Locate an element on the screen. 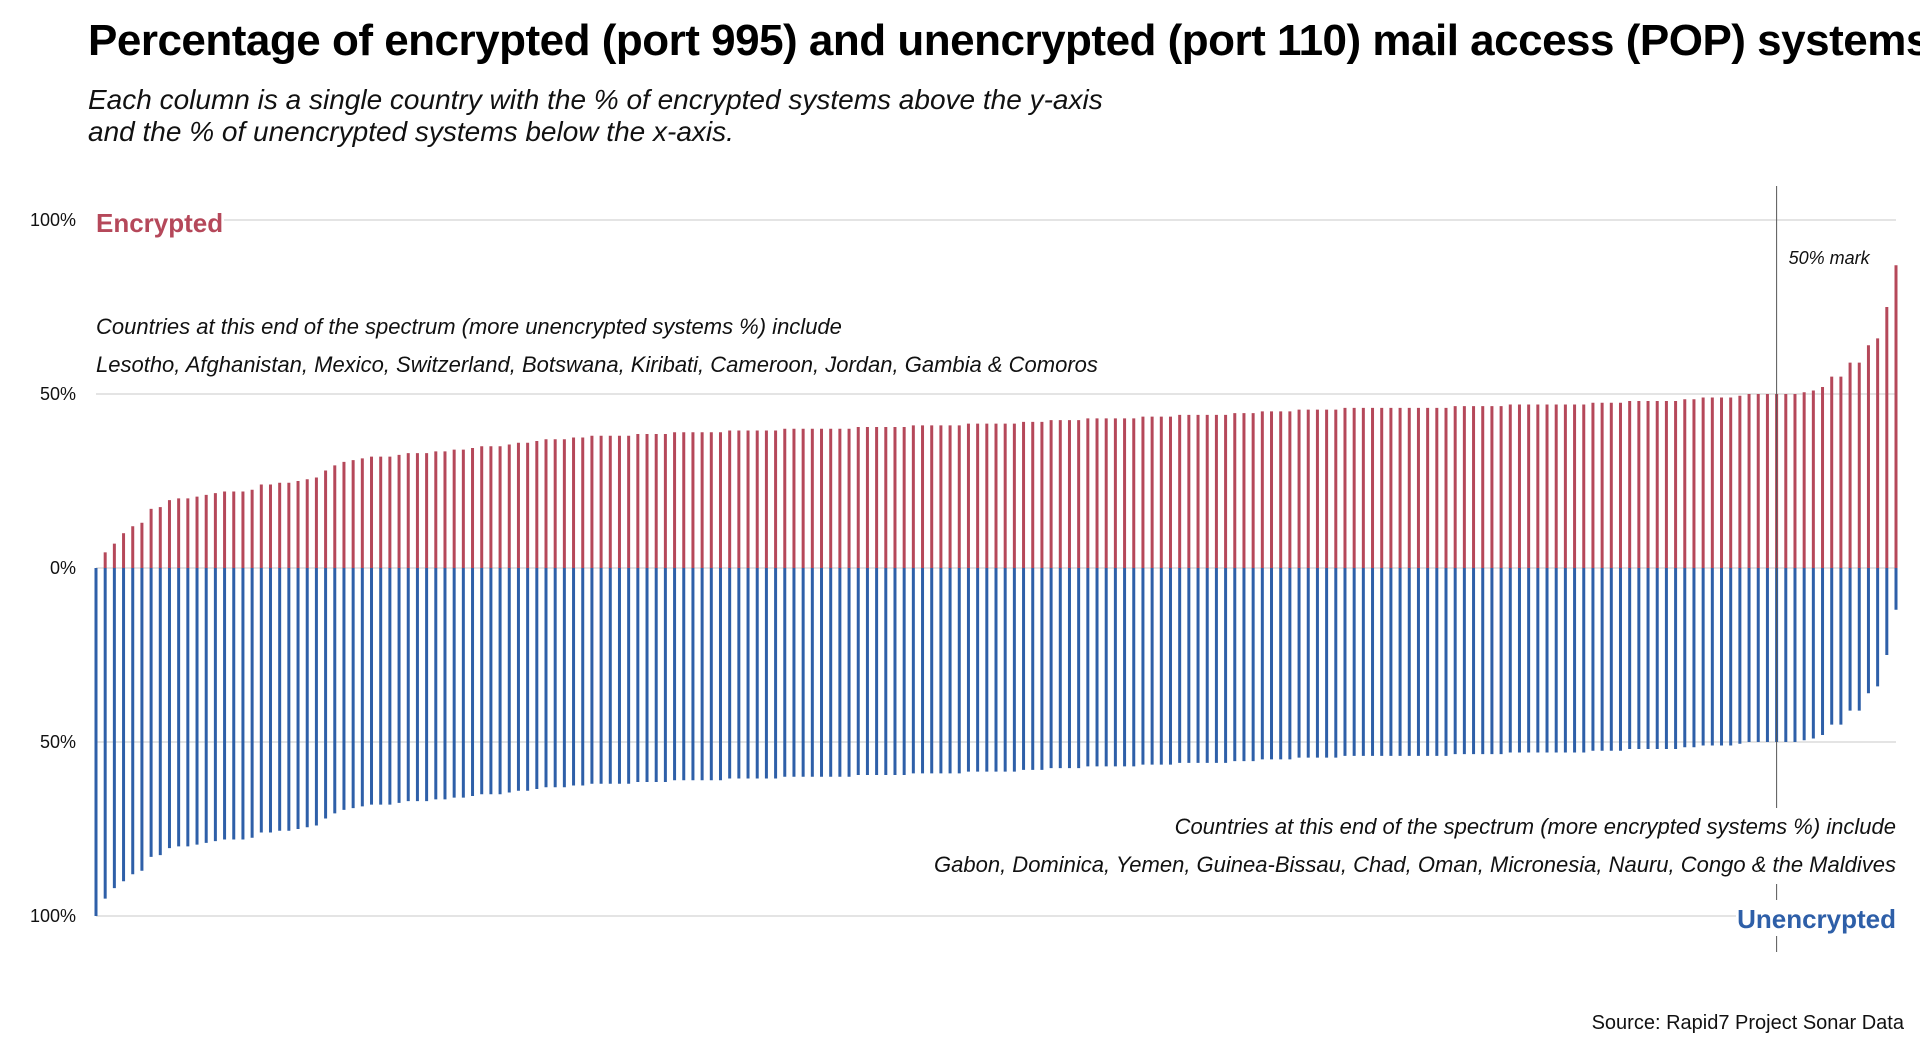 The height and width of the screenshot is (1056, 1920). unencrypted-label-bg is located at coordinates (1824, 918).